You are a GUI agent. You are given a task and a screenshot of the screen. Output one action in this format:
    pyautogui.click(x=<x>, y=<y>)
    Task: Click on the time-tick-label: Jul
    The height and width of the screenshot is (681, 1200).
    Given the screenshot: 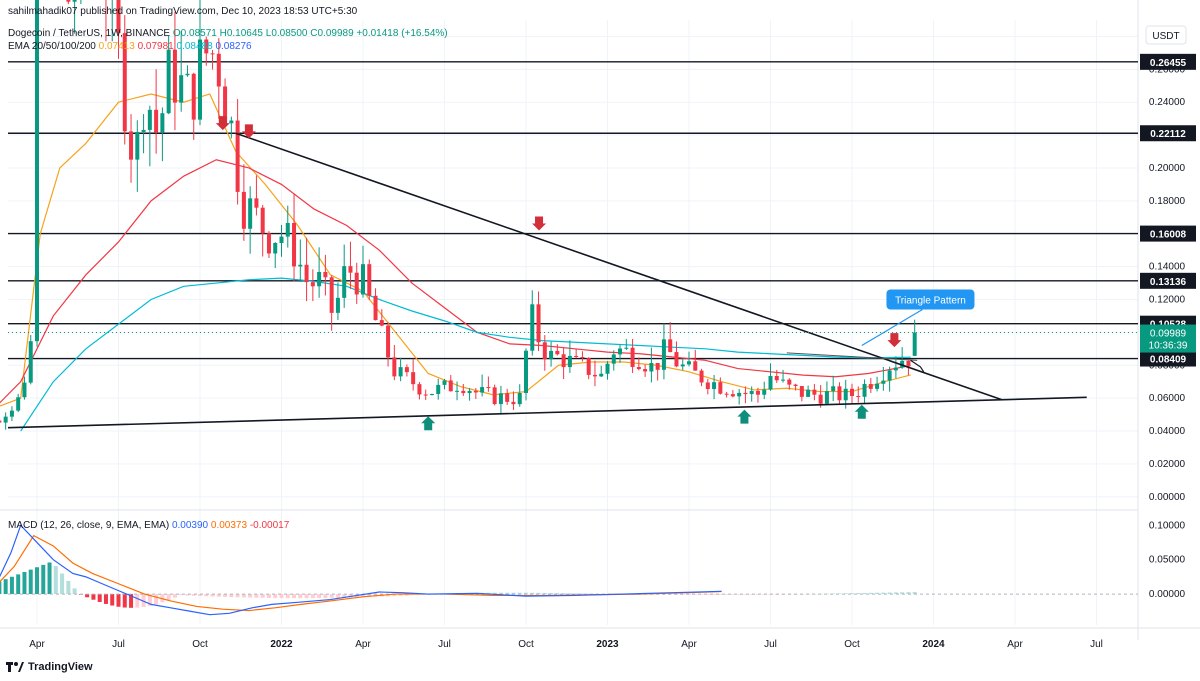 What is the action you would take?
    pyautogui.click(x=118, y=644)
    